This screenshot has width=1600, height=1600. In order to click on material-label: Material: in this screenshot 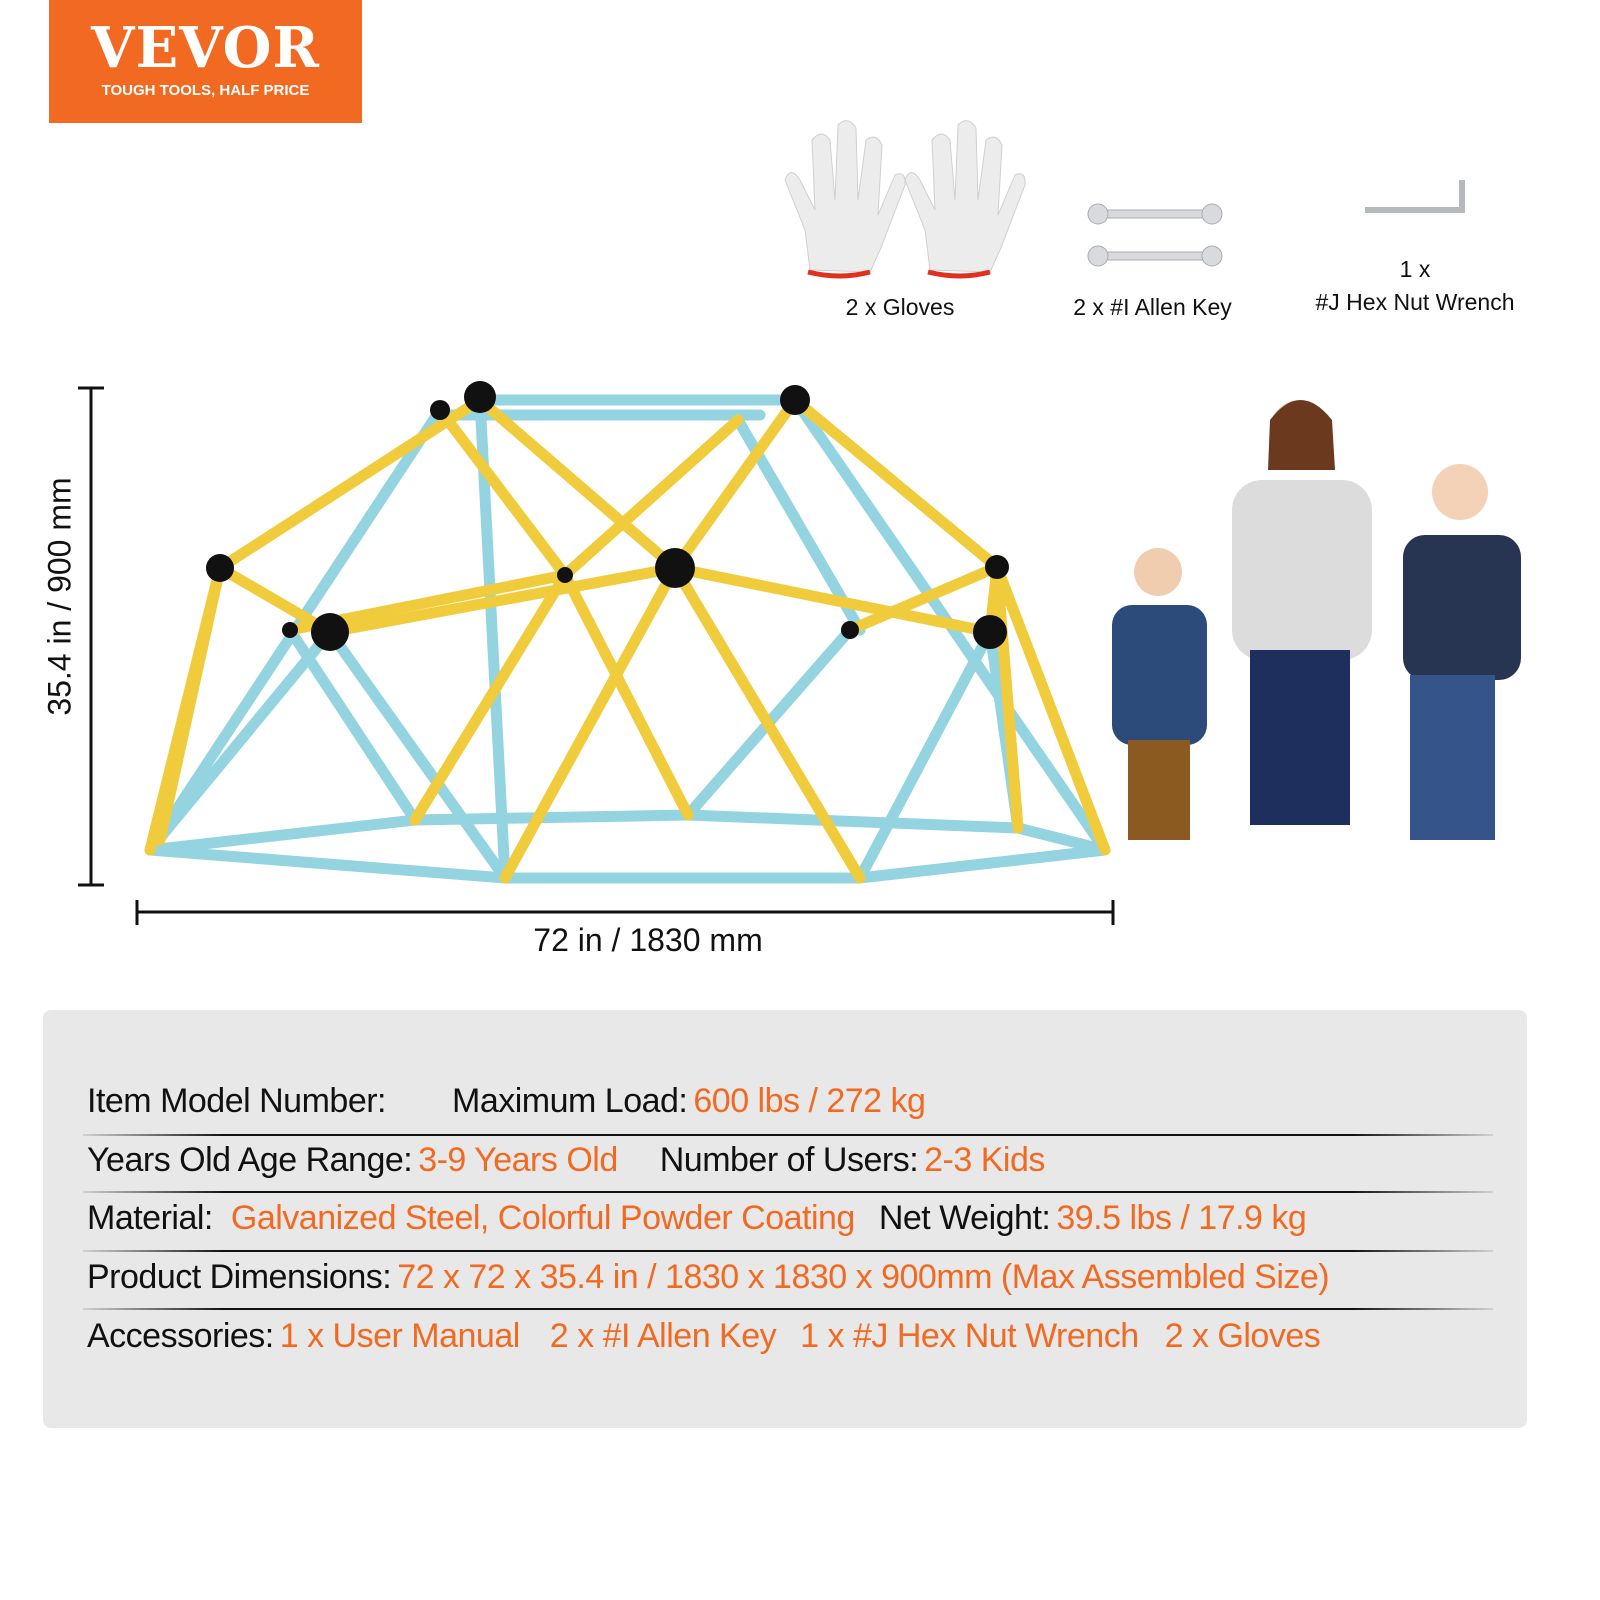, I will do `click(150, 1218)`.